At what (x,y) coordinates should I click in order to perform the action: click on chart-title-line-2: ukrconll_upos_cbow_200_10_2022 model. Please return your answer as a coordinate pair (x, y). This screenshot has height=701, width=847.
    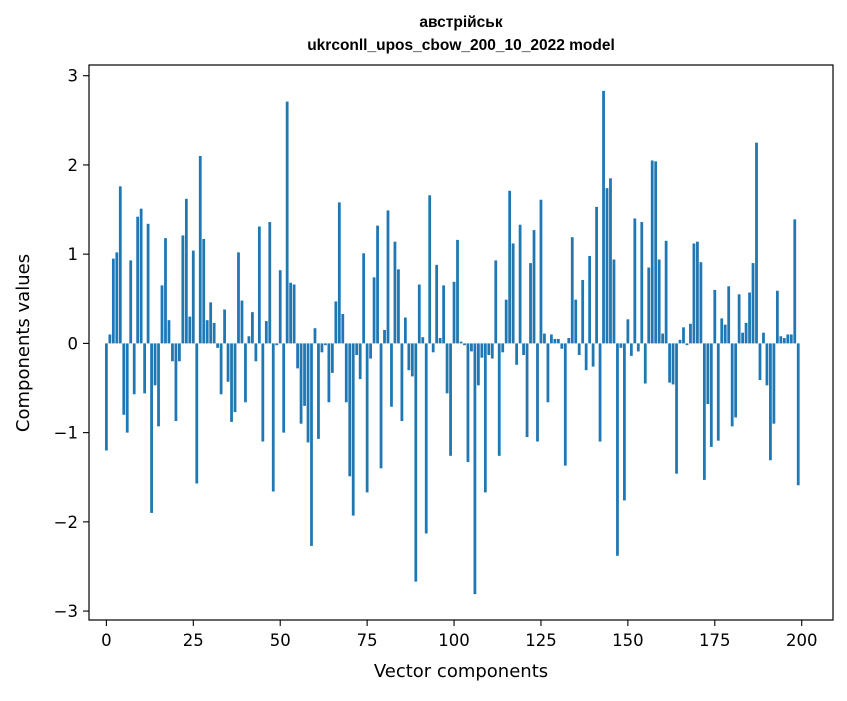
    Looking at the image, I should click on (461, 45).